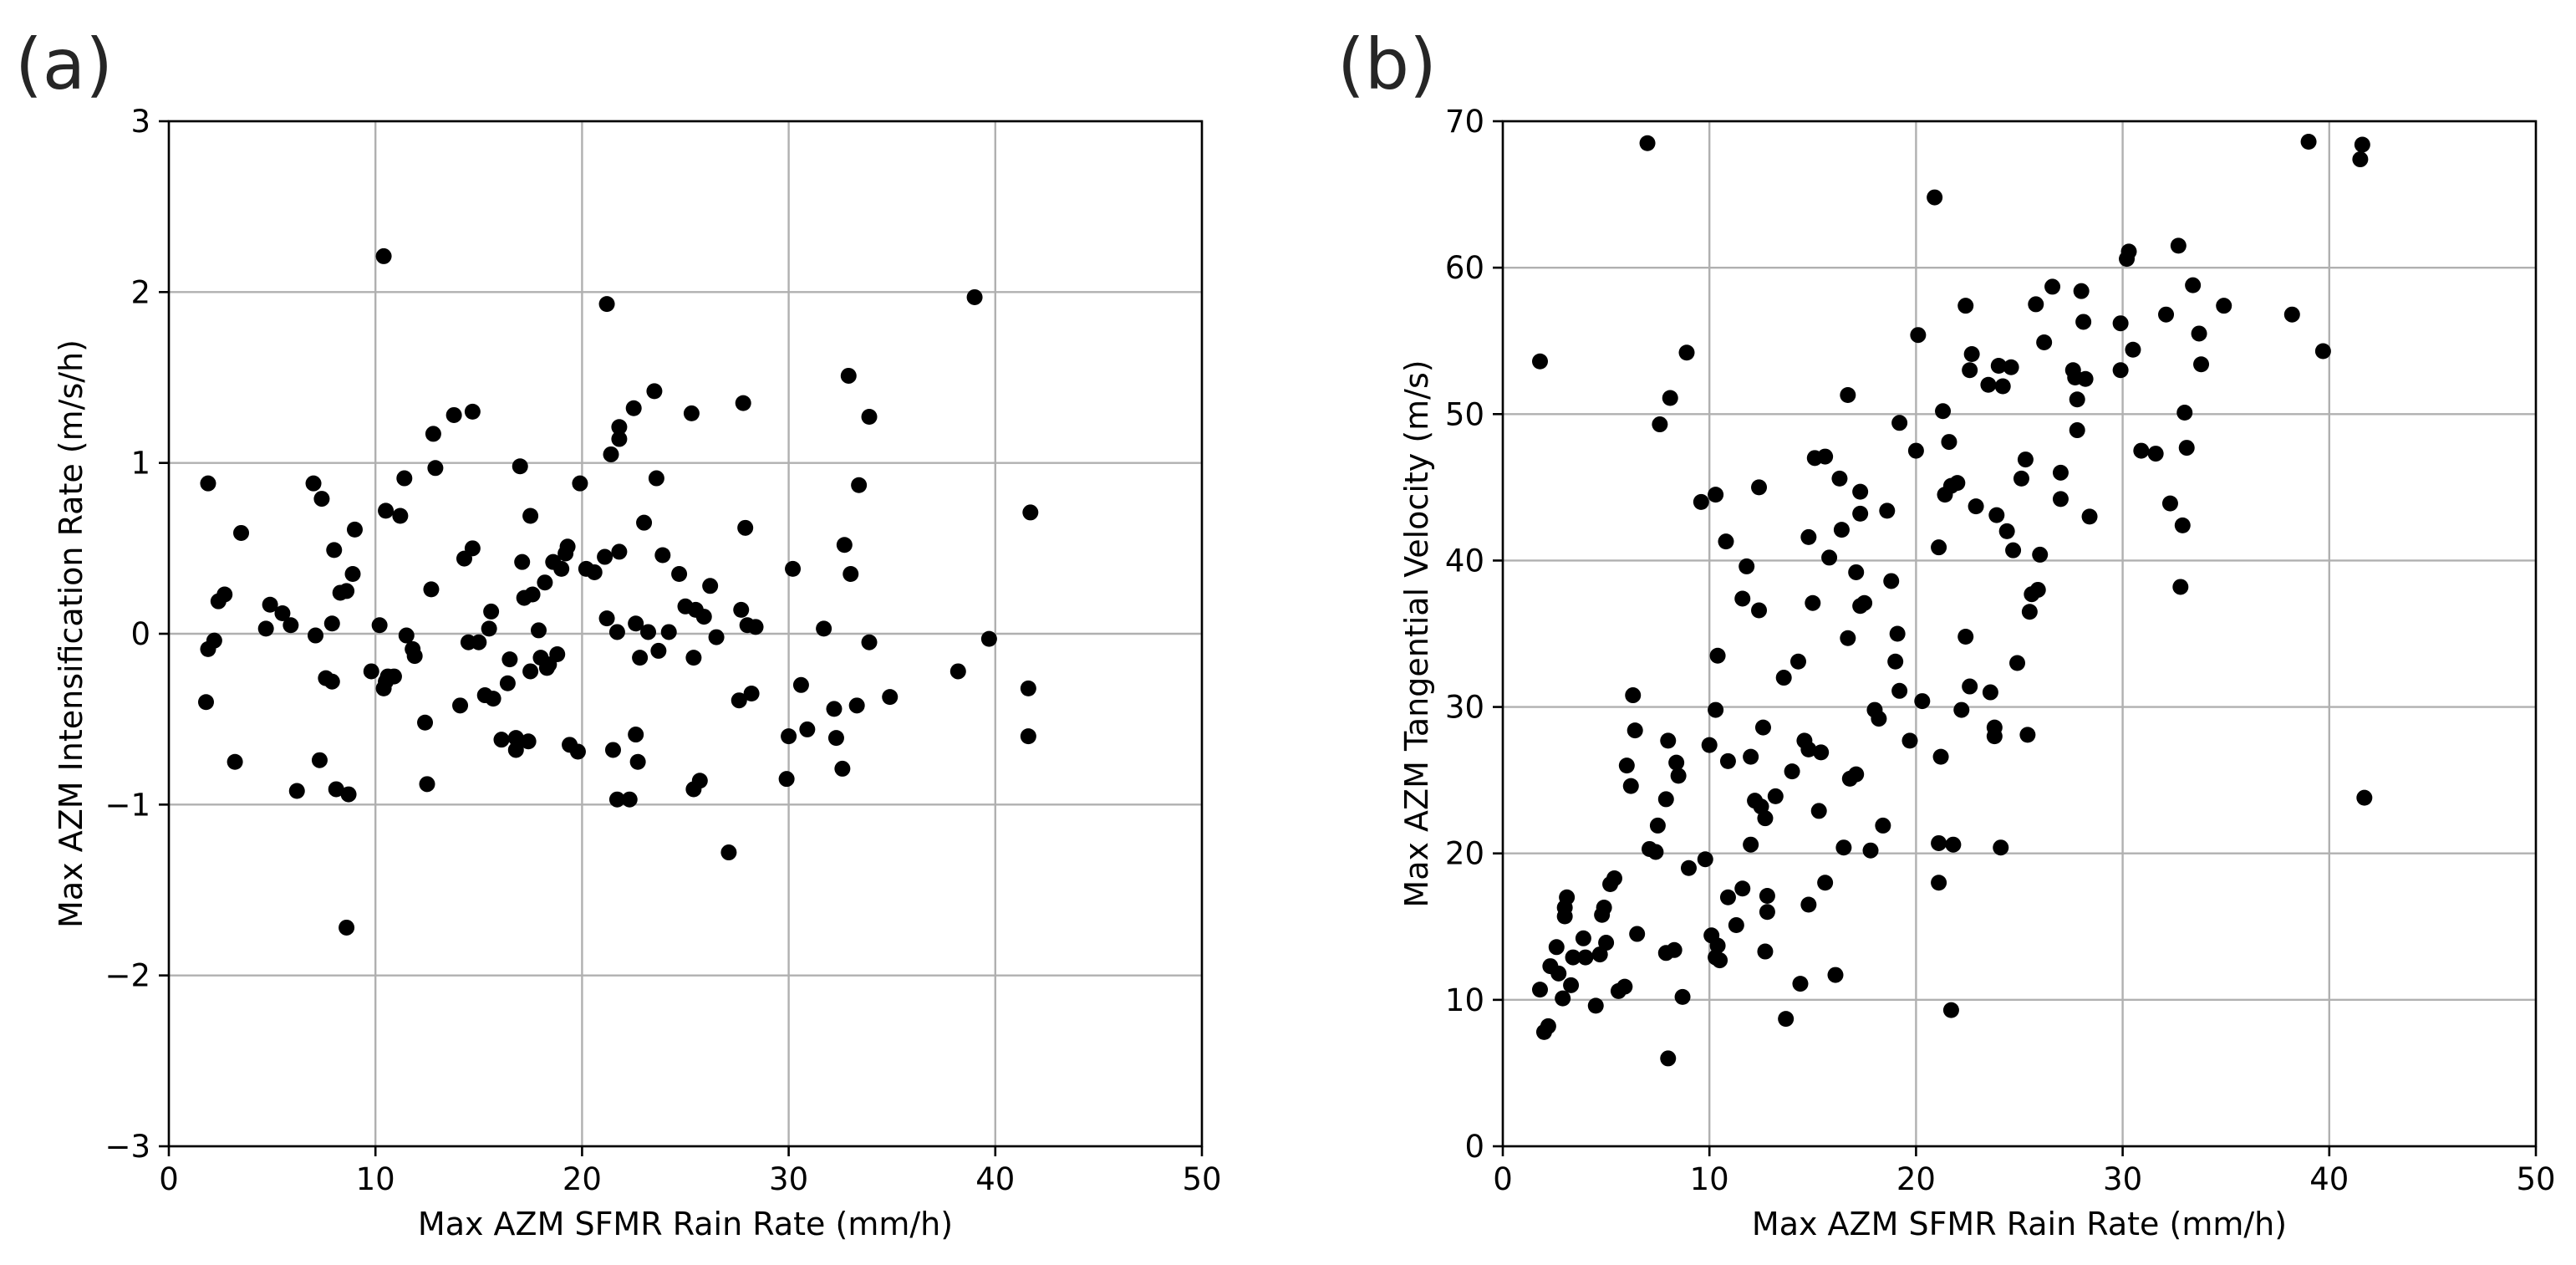 This screenshot has width=2576, height=1265. I want to click on panel-a-y-tick-label: 2, so click(140, 292).